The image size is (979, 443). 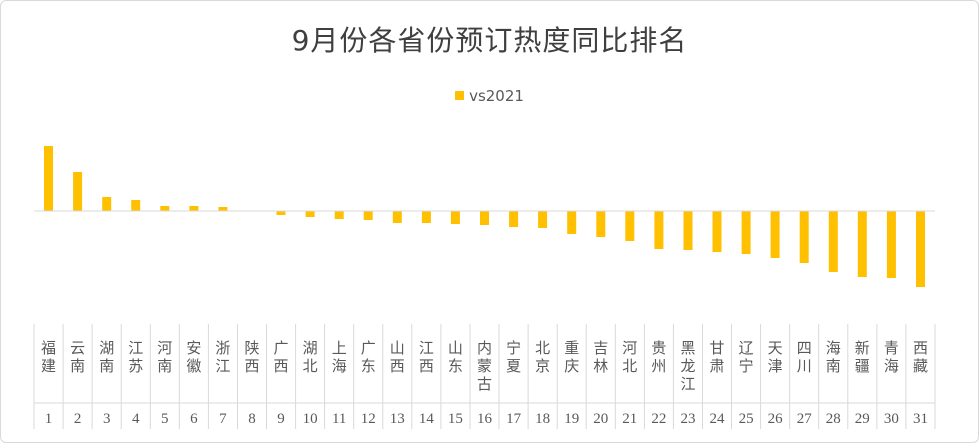 I want to click on category-label-10: 湖北, so click(x=310, y=357).